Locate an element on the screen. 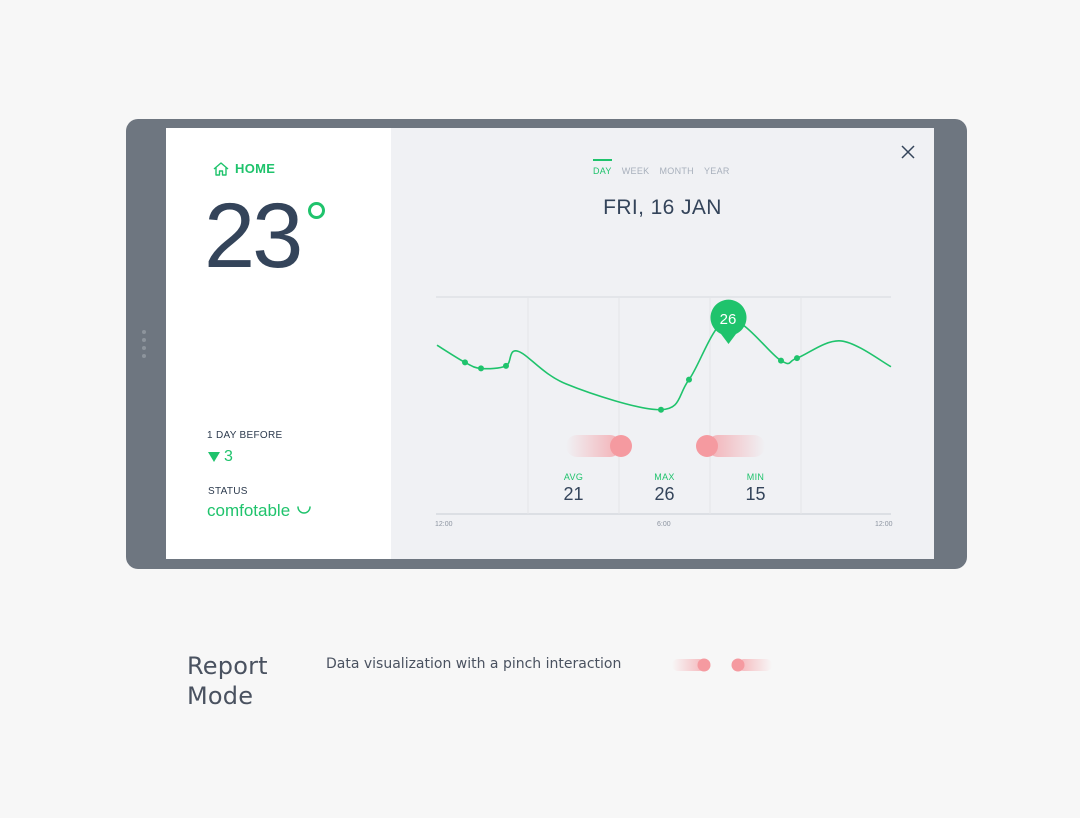  caption-title-line1: Report is located at coordinates (227, 666).